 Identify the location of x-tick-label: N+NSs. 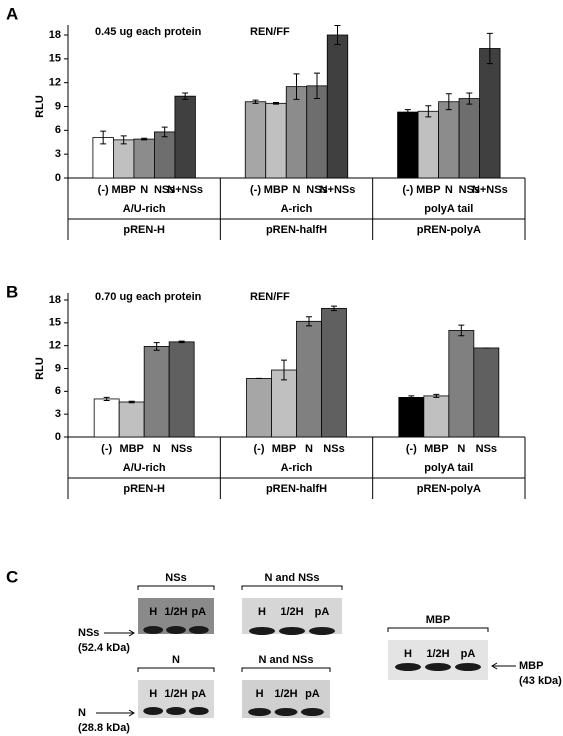
(490, 190).